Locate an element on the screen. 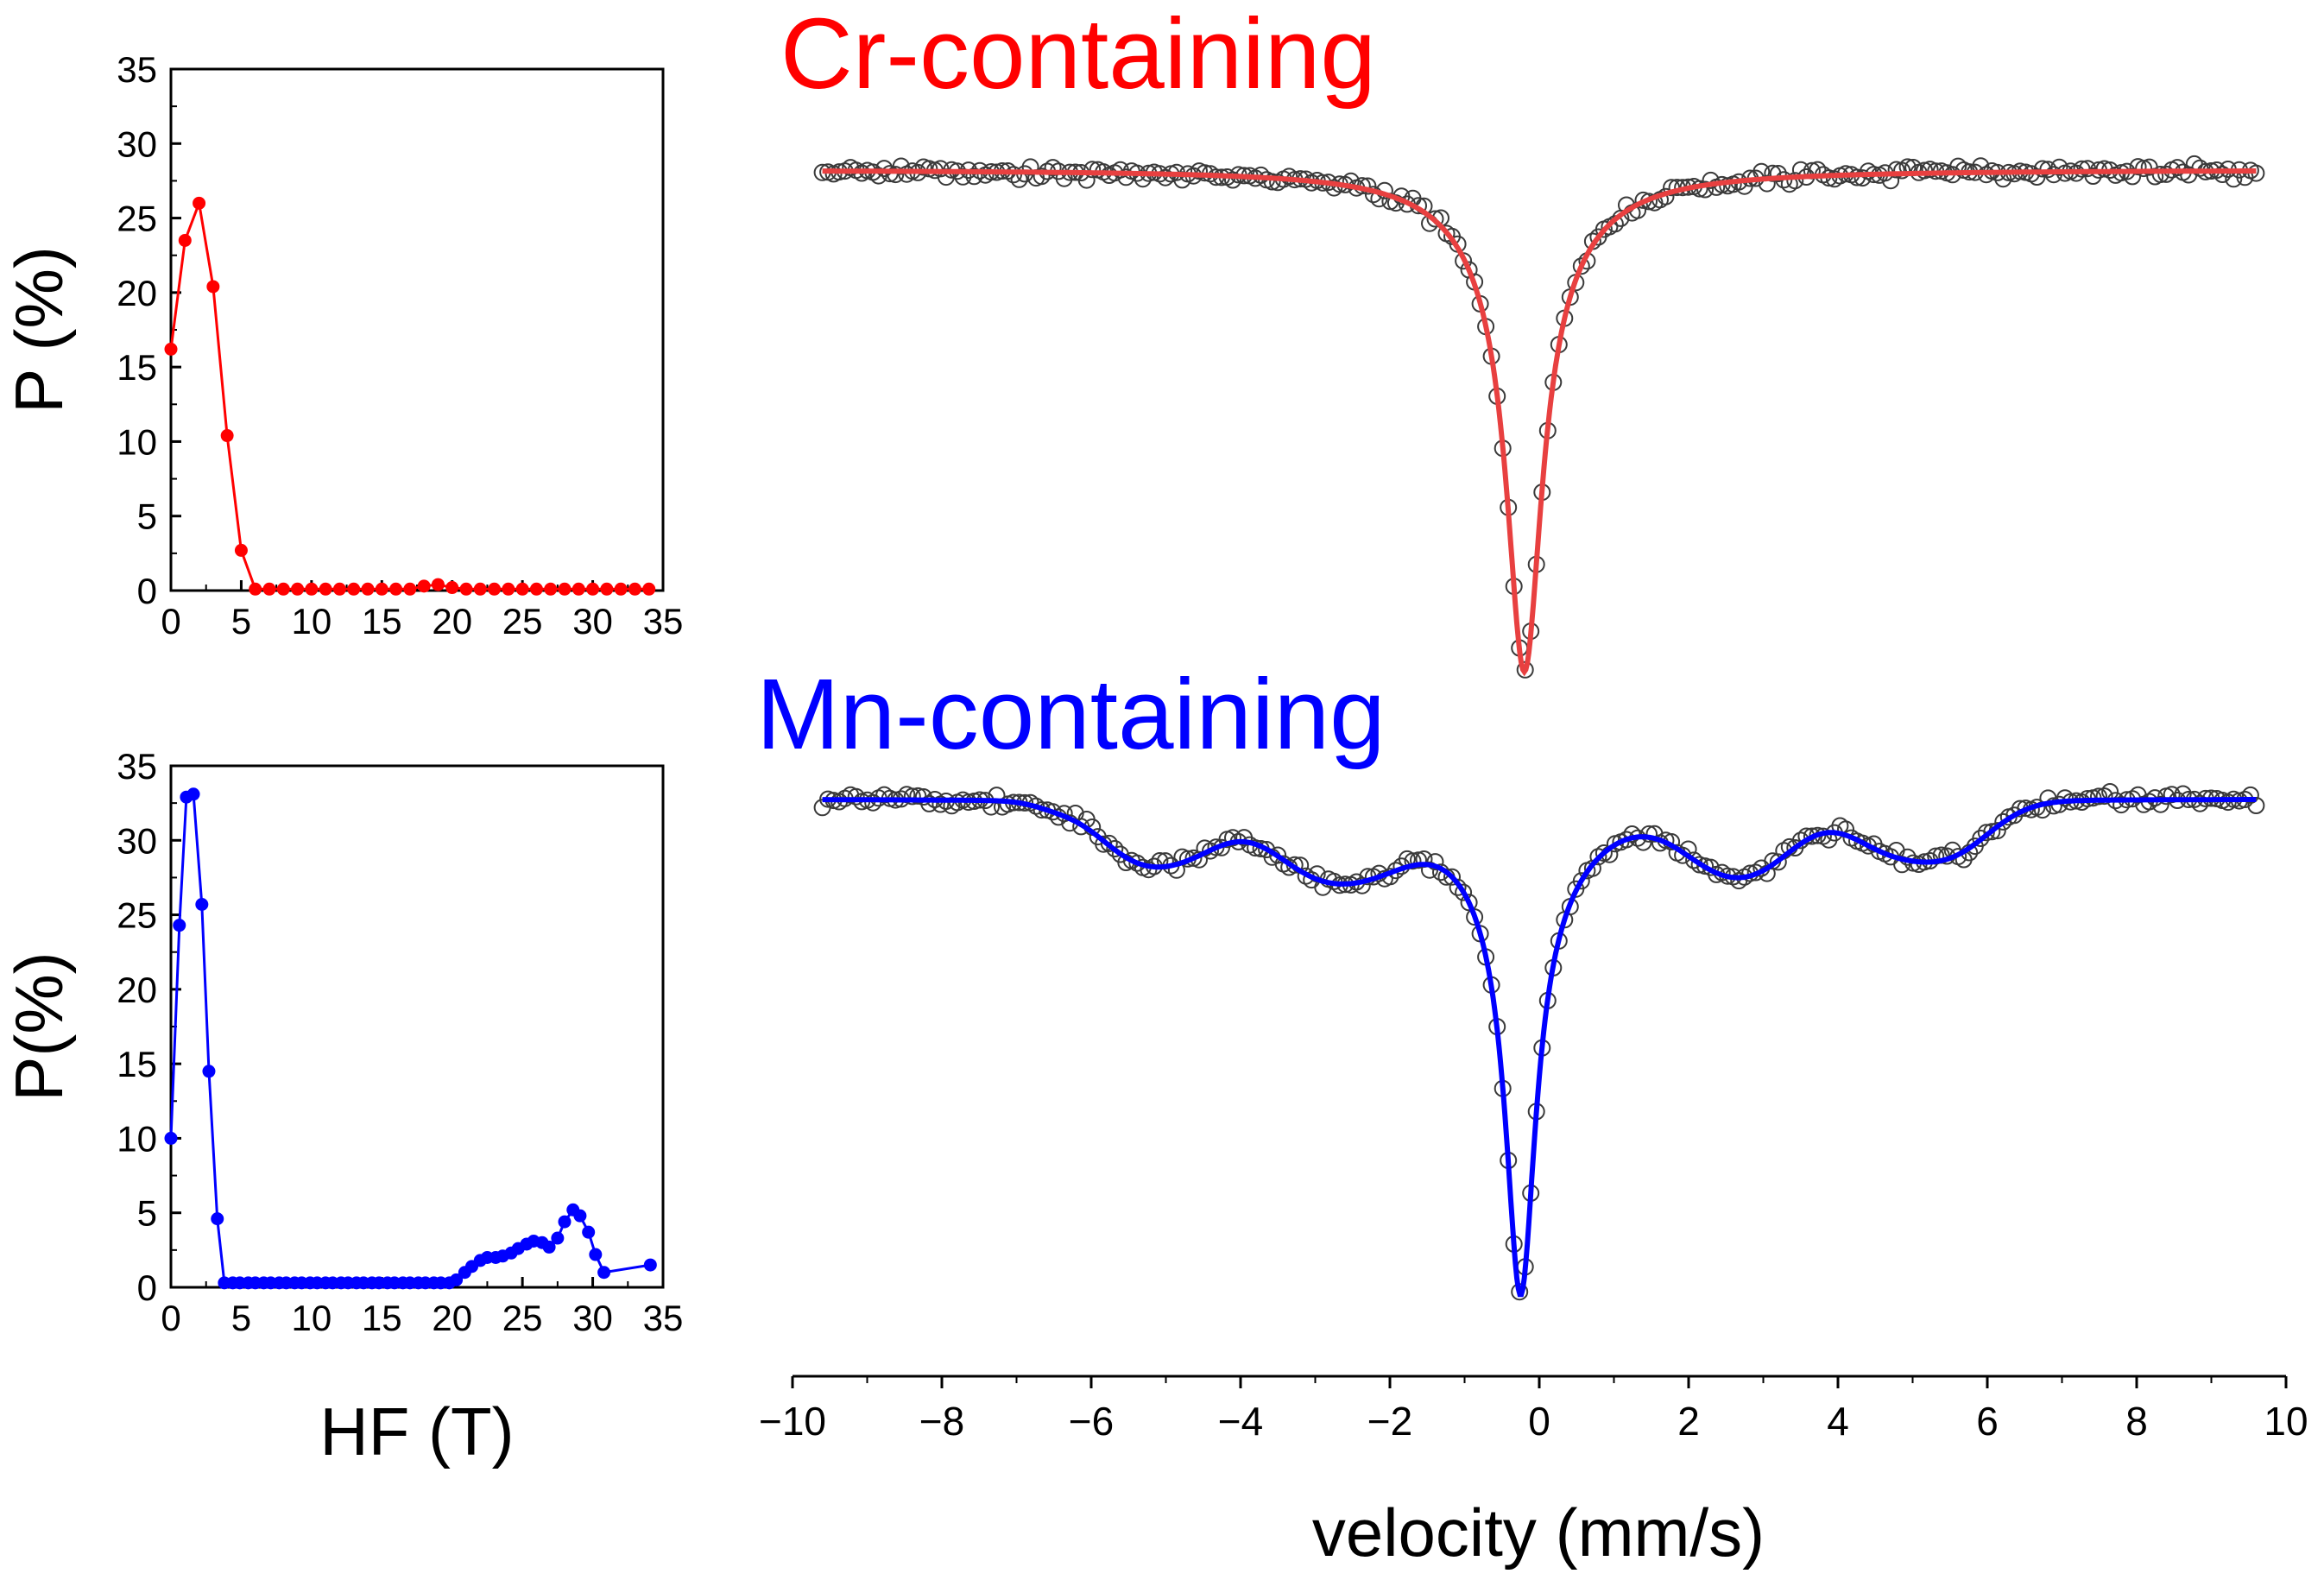  cr-hf-axis-ticks: 0 5 10 15 20 25 30 35 0 5 10 15 20 25 30 35 is located at coordinates (400, 345).